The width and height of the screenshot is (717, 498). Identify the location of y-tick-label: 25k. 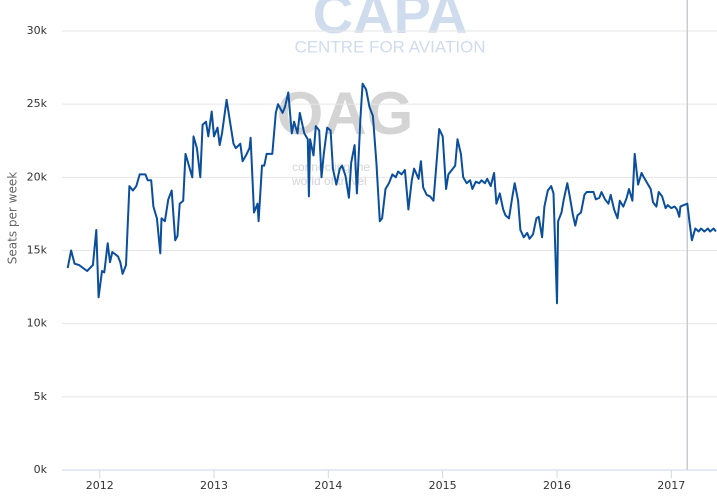
(37, 103).